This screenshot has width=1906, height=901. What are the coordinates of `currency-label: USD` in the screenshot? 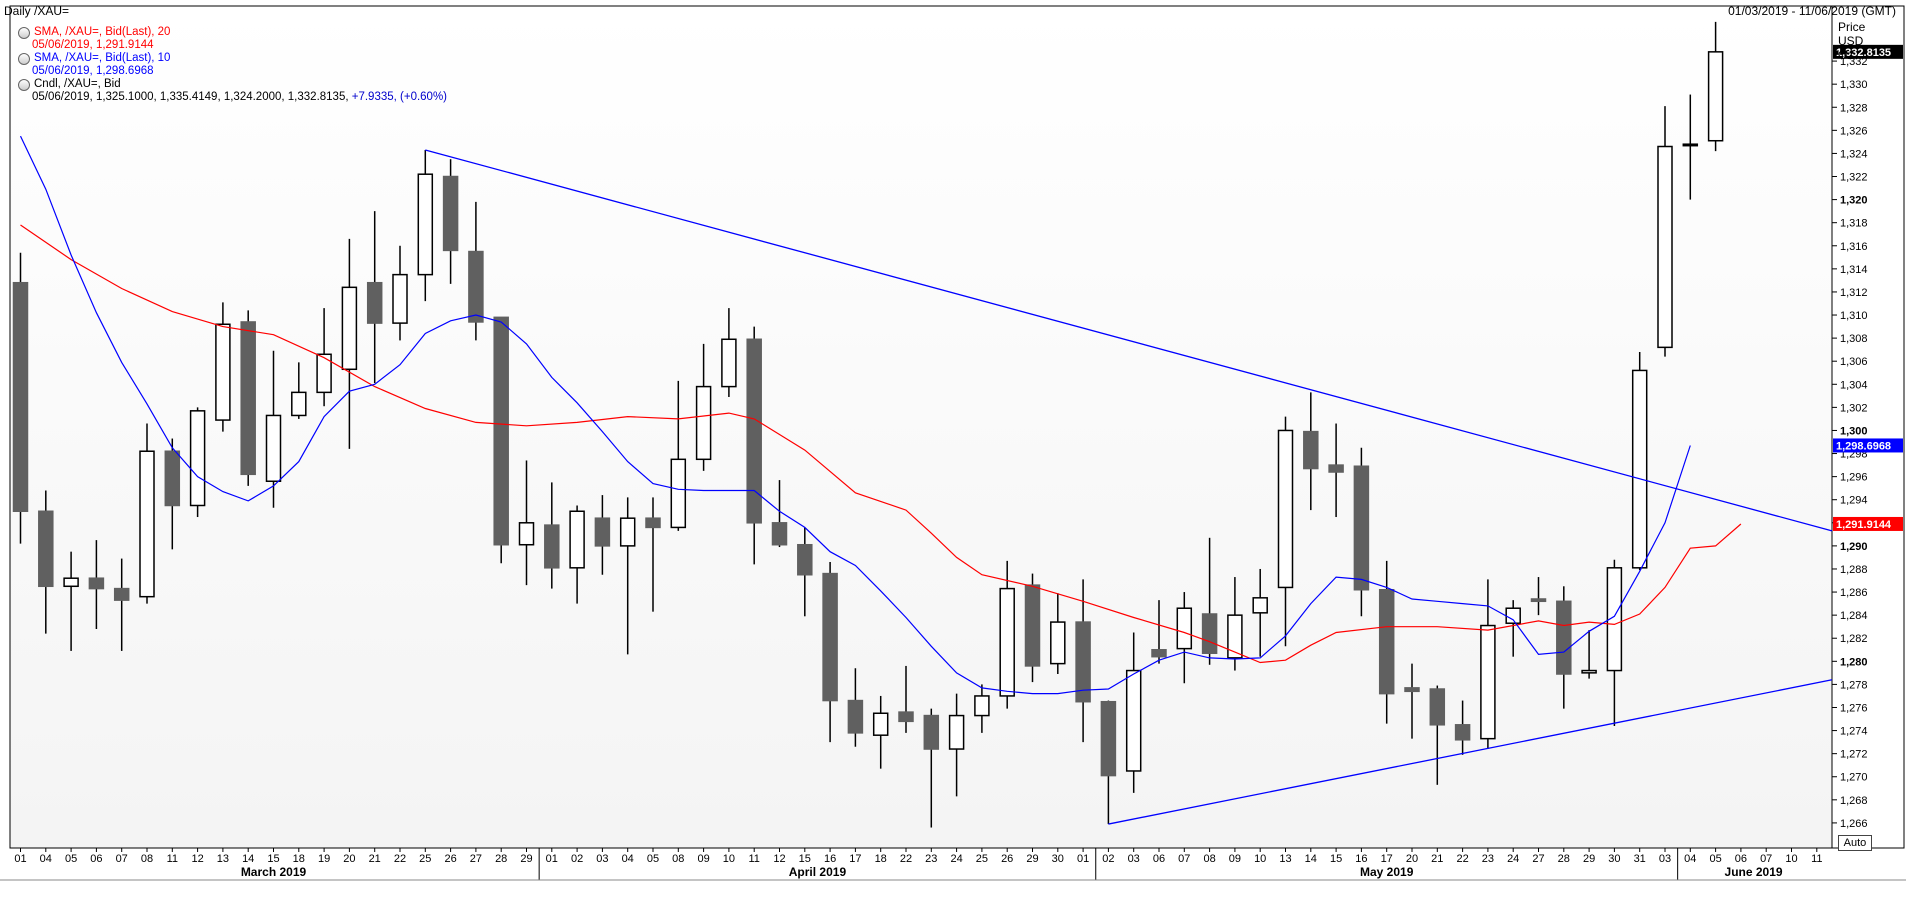 It's located at (1851, 41).